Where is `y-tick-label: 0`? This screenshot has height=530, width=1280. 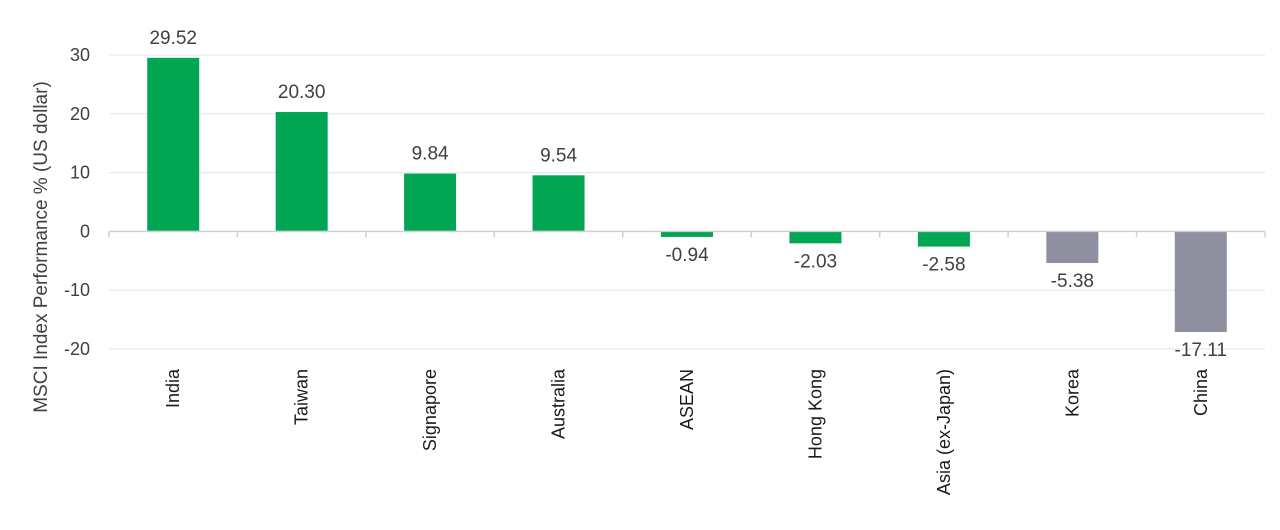
y-tick-label: 0 is located at coordinates (85, 231).